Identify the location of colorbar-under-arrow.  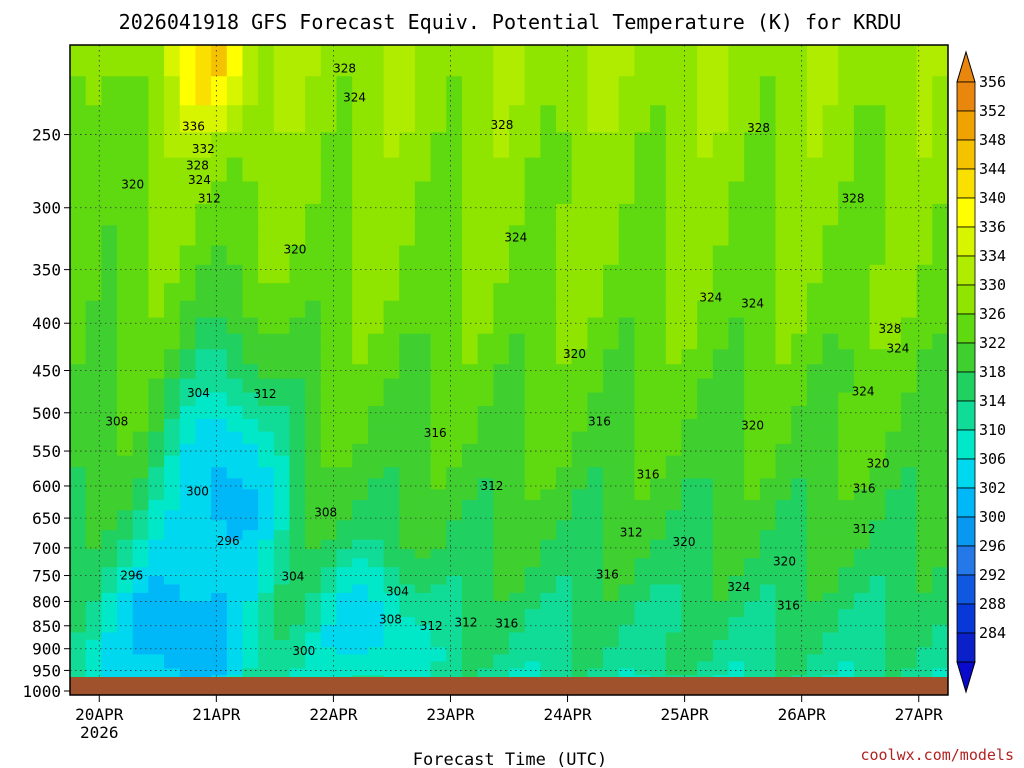
(966, 677).